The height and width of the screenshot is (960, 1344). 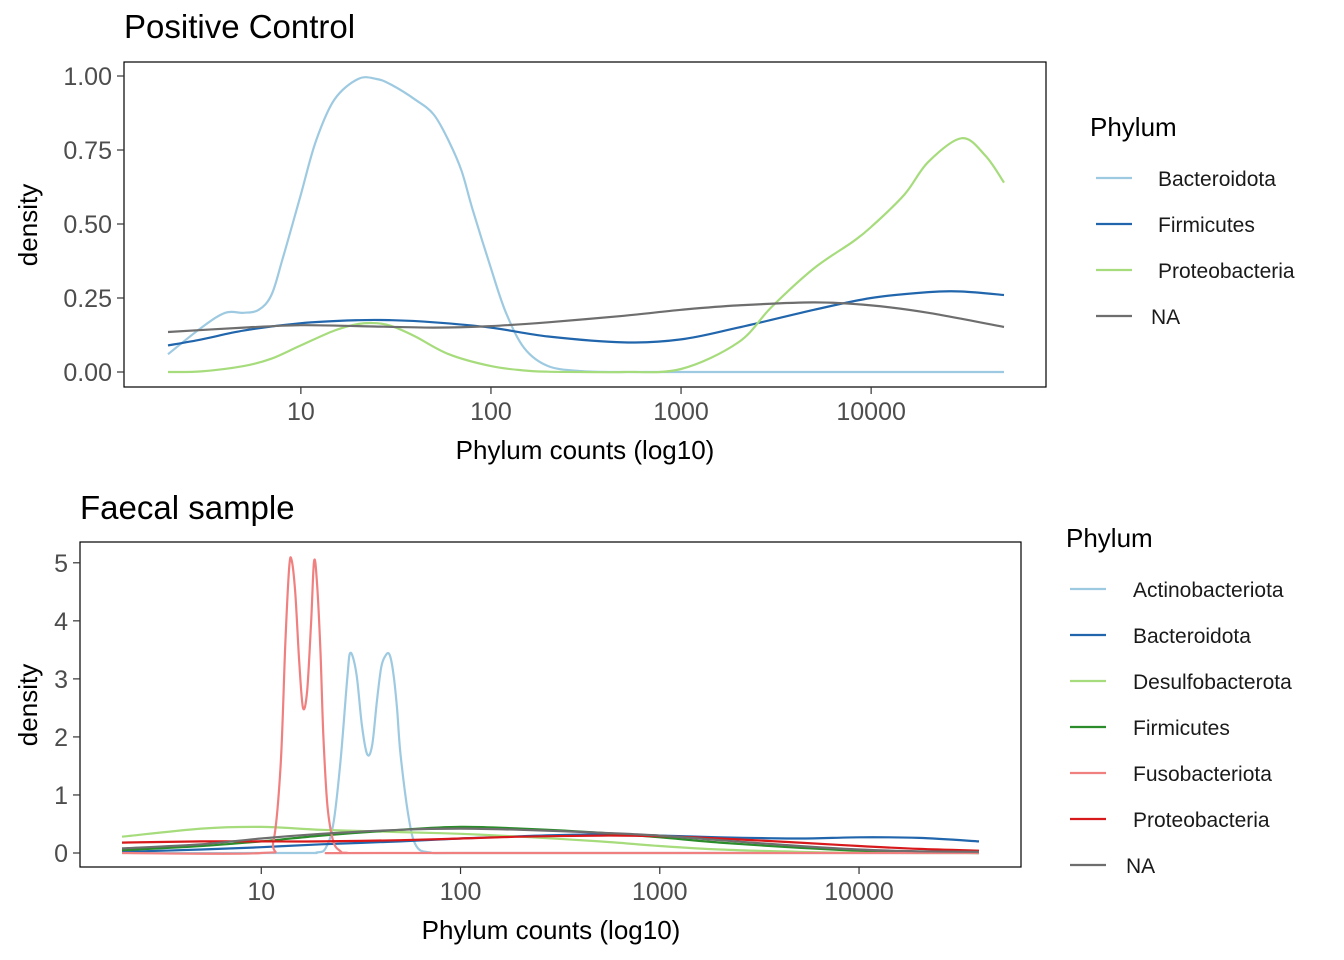 I want to click on y-tick-label: 0.25, so click(x=87, y=299).